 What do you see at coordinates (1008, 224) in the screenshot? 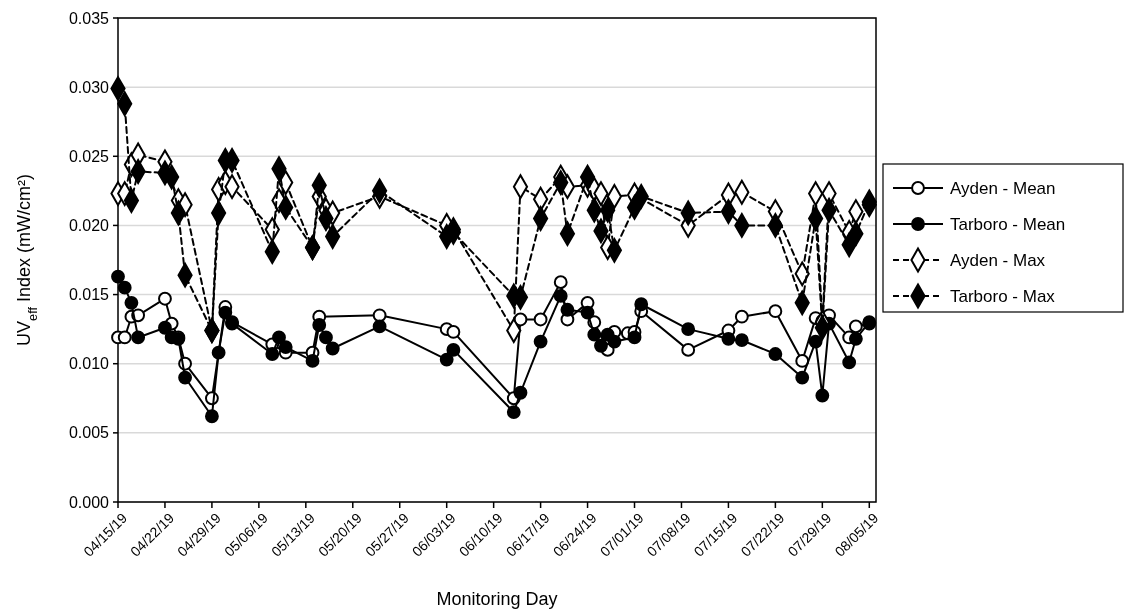
I see `legend-label: Tarboro - Mean` at bounding box center [1008, 224].